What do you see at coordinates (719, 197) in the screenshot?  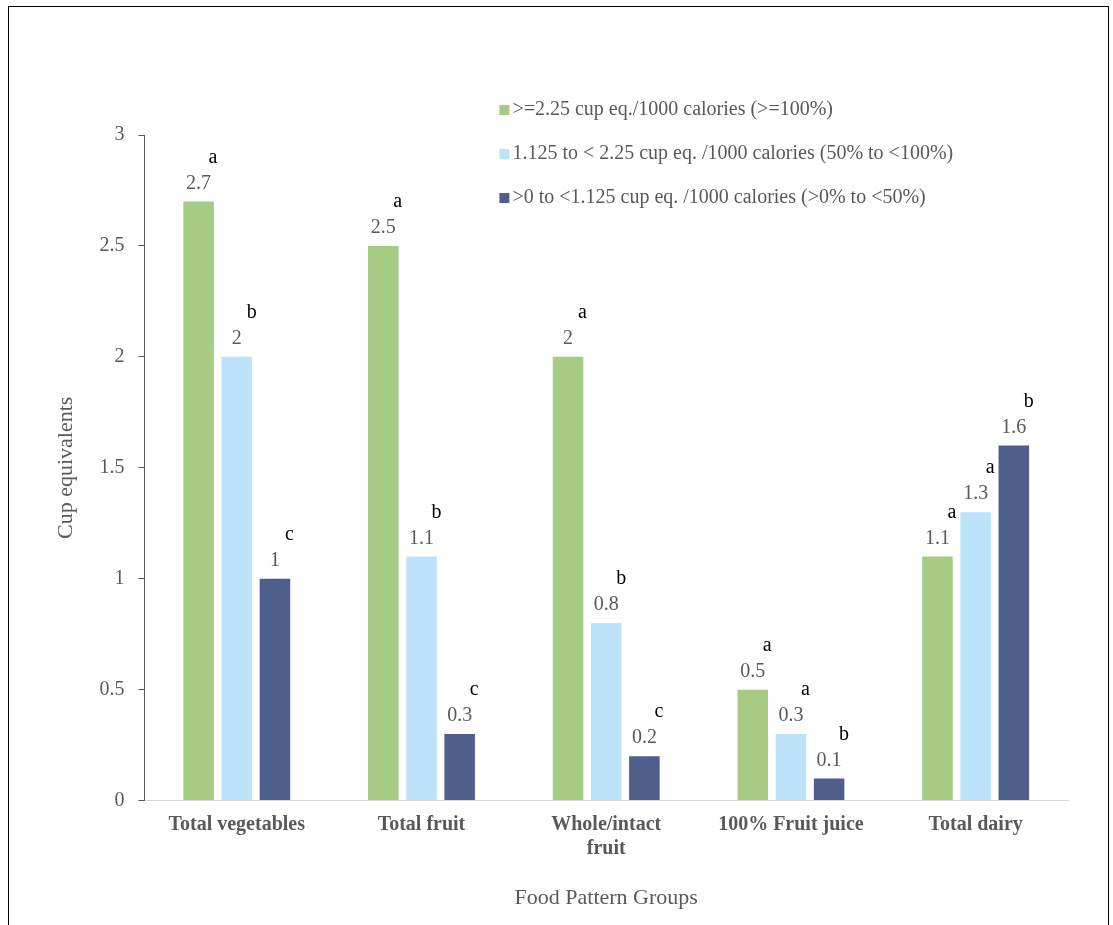 I see `legend-label: >0 to <1.125 cup eq. /1000 calories (>0% to <50%)` at bounding box center [719, 197].